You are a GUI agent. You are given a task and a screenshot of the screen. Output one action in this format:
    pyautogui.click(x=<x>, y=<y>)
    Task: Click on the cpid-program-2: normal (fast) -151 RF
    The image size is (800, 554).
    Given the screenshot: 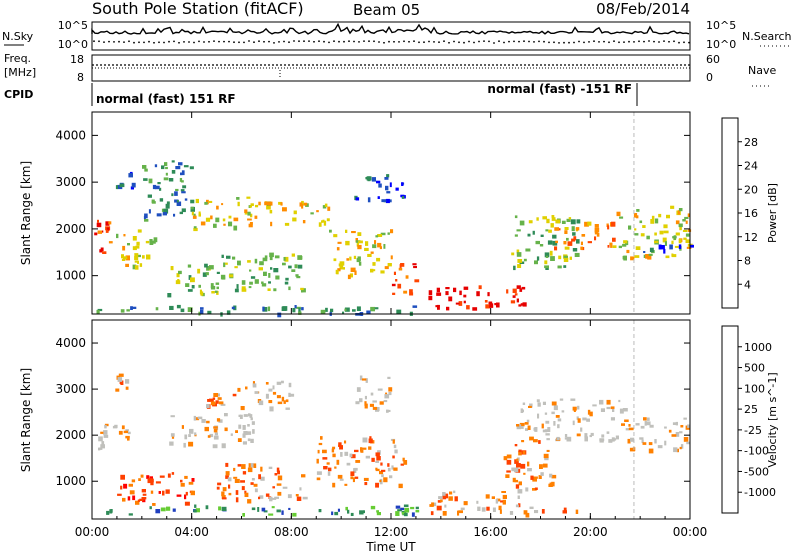 What is the action you would take?
    pyautogui.click(x=559, y=89)
    